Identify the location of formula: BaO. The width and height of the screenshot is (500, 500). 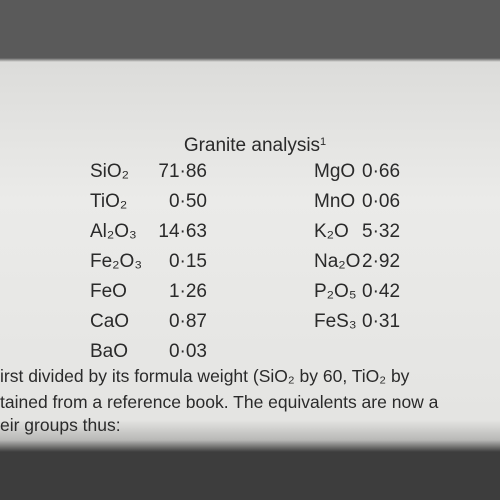
(109, 351).